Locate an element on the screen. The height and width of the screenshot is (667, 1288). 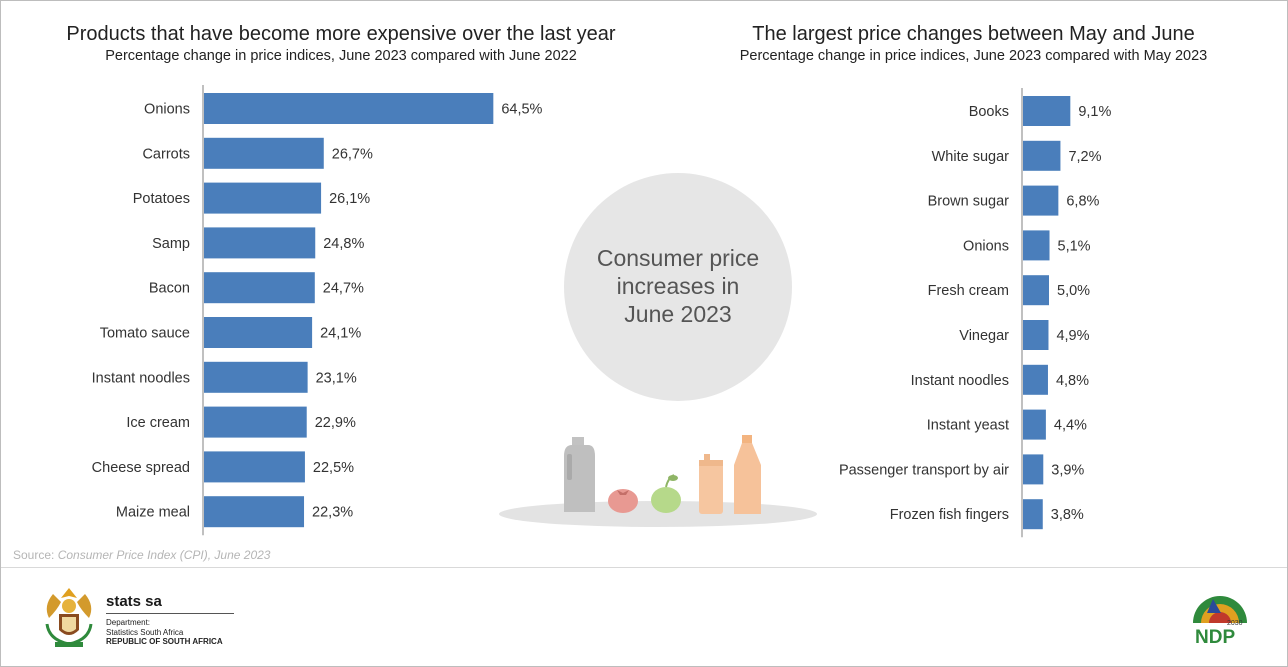
center-illustration is located at coordinates (658, 350).